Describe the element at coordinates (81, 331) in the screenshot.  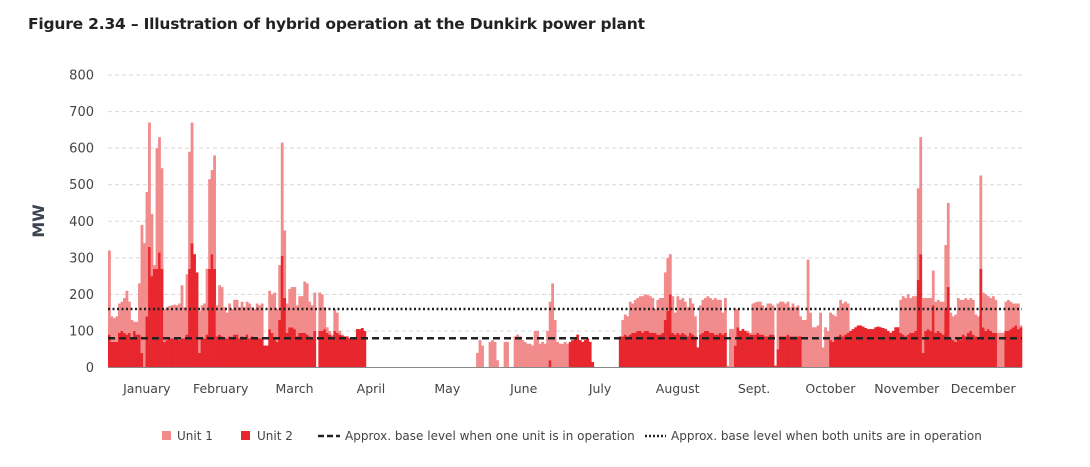
I see `y-tick-label: 100` at that location.